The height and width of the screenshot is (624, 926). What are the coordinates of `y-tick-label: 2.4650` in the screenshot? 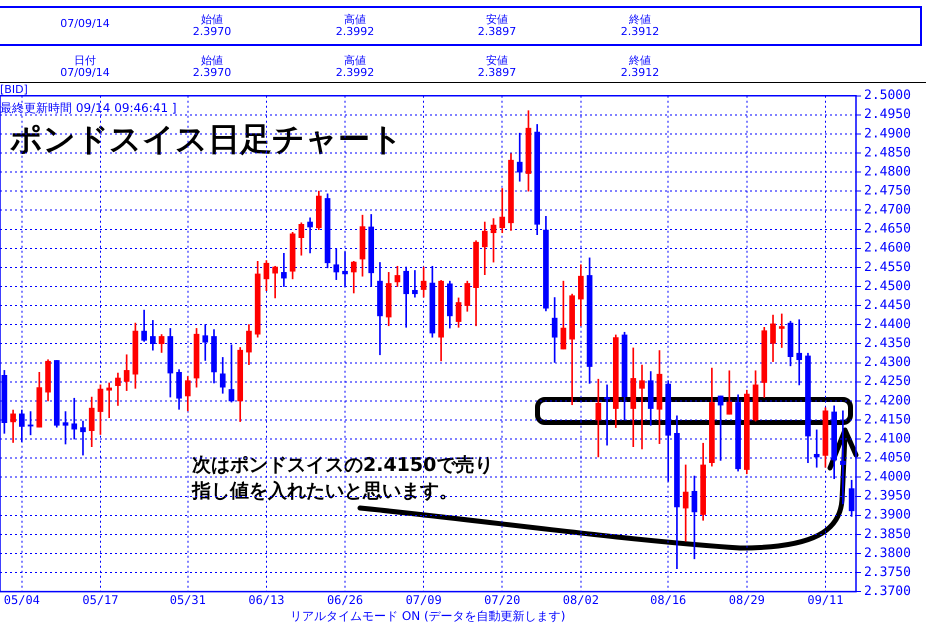 It's located at (887, 229).